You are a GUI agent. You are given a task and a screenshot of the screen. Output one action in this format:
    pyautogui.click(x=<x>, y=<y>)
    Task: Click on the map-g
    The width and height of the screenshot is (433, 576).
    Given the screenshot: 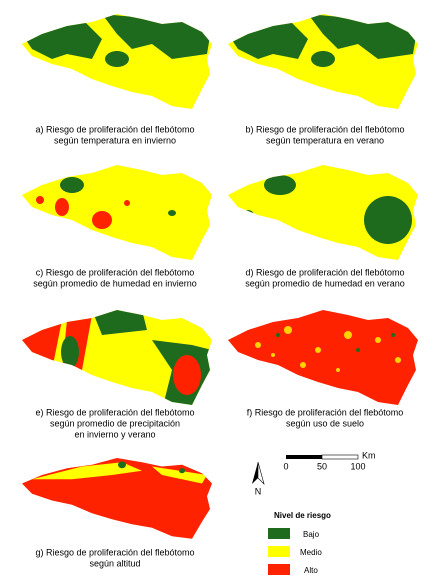 What is the action you would take?
    pyautogui.click(x=117, y=498)
    